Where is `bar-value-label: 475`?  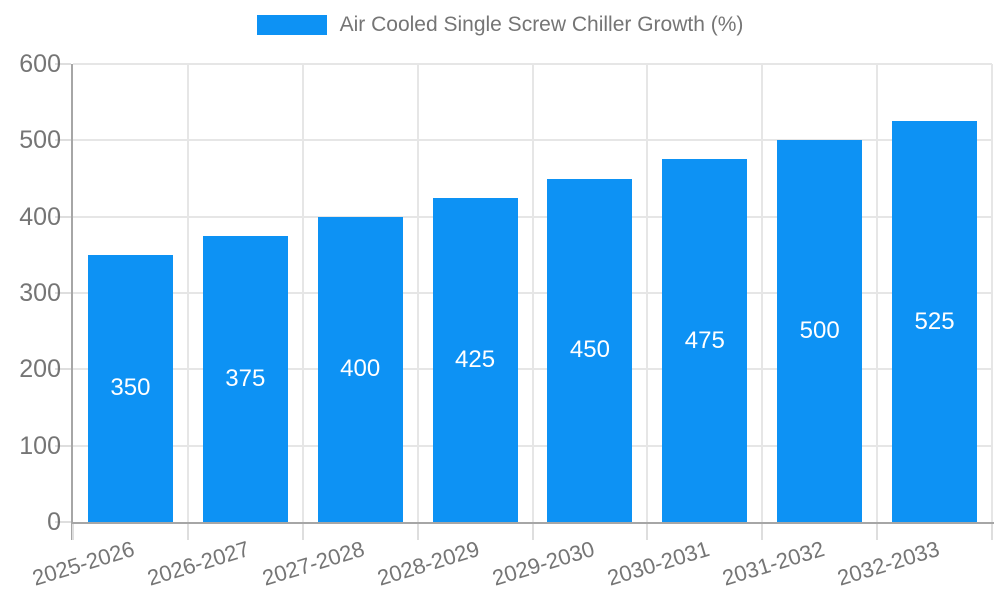
bar-value-label: 475 is located at coordinates (704, 340).